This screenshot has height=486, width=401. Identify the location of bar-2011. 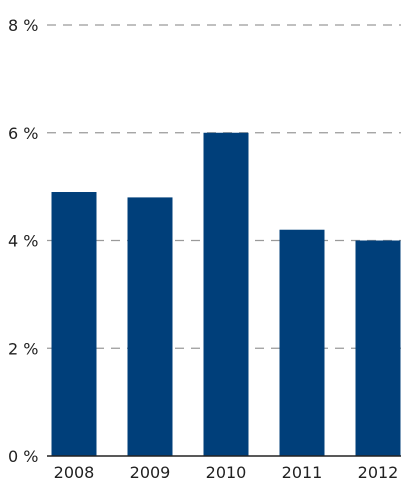
(302, 342).